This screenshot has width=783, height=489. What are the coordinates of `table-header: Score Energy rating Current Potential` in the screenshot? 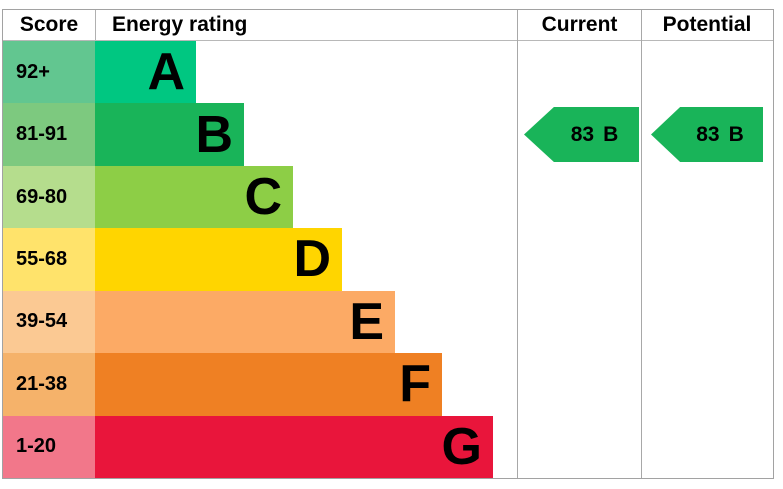 It's located at (388, 25).